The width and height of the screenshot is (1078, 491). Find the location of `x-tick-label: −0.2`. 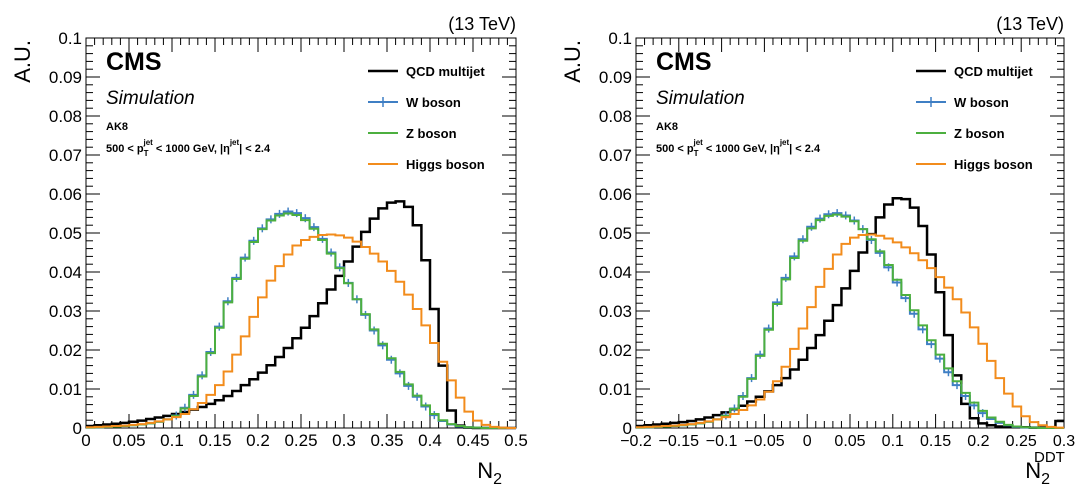

x-tick-label: −0.2 is located at coordinates (636, 441).